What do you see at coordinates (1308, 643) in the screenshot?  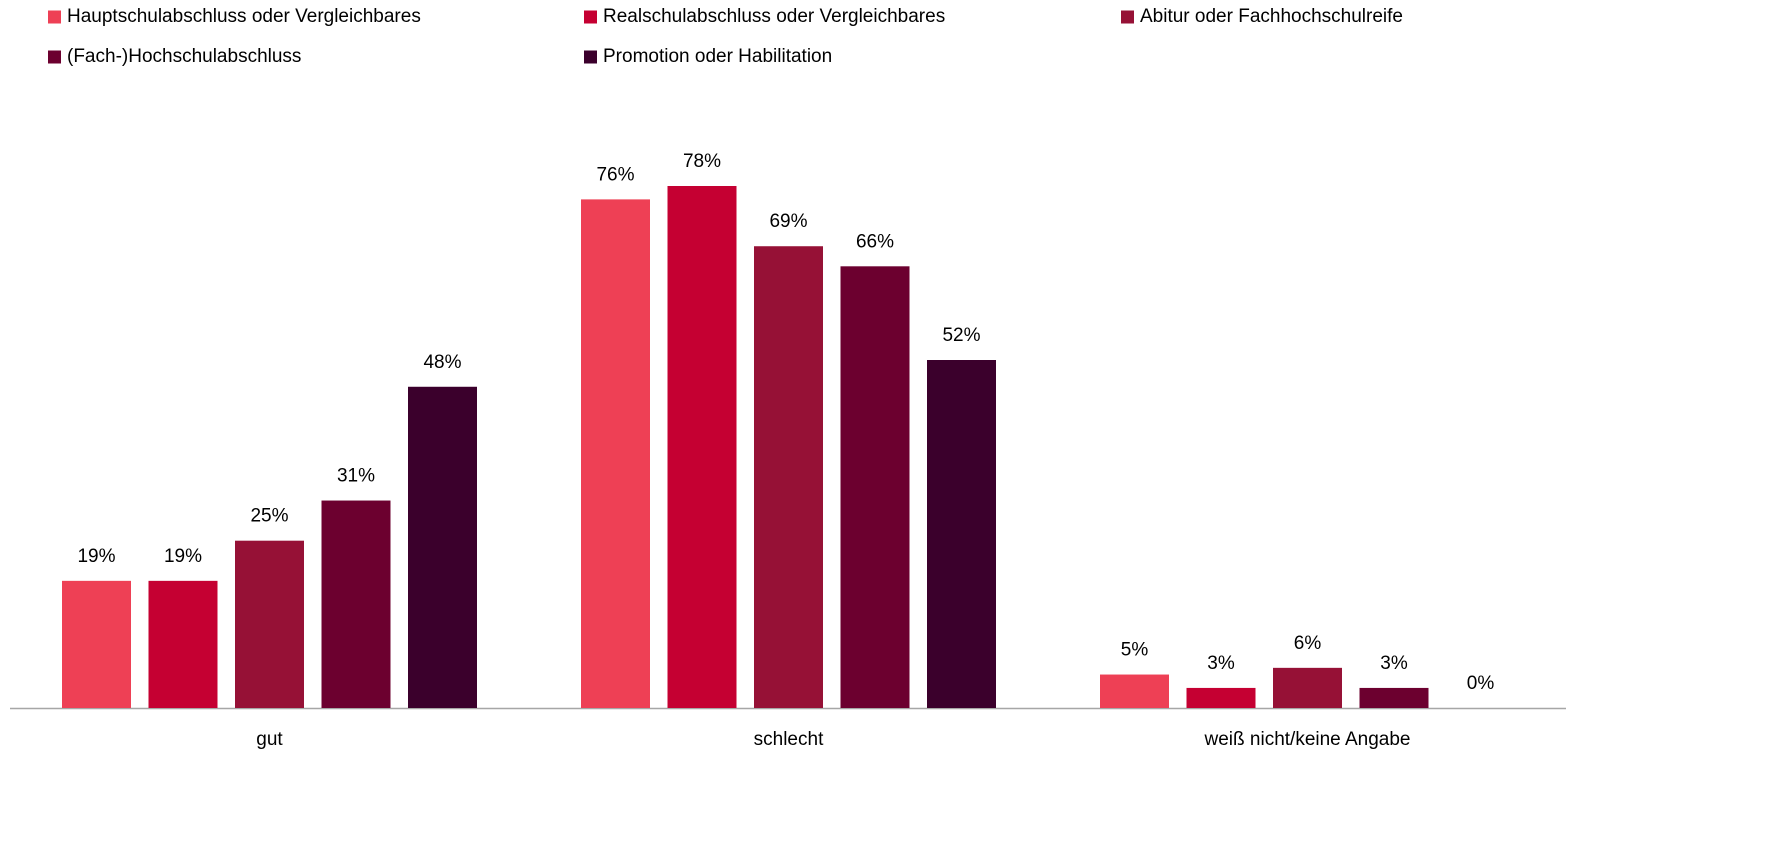 I see `value-label: 6%` at bounding box center [1308, 643].